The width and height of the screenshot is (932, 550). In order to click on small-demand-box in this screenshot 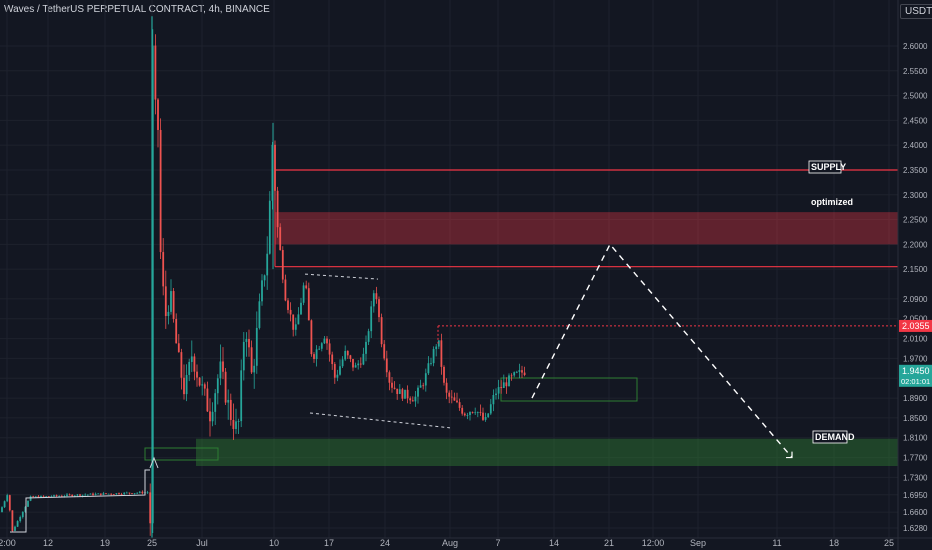, I will do `click(181, 454)`.